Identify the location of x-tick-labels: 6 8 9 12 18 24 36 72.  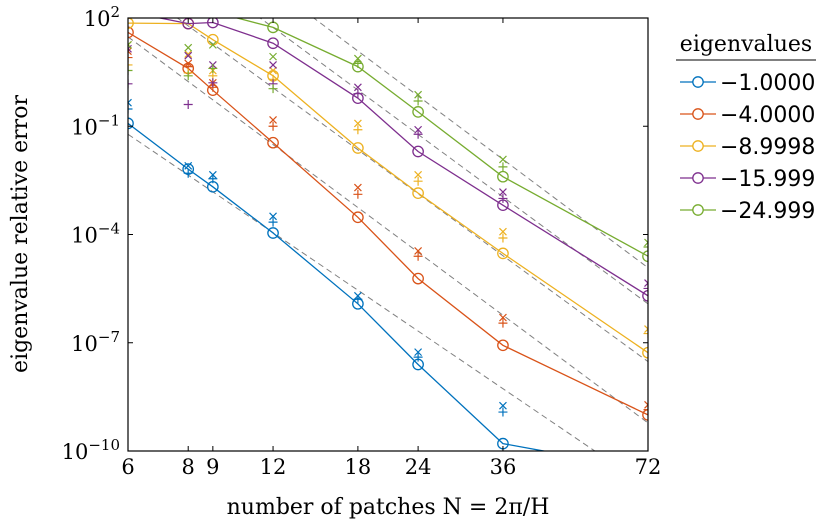
(391, 467).